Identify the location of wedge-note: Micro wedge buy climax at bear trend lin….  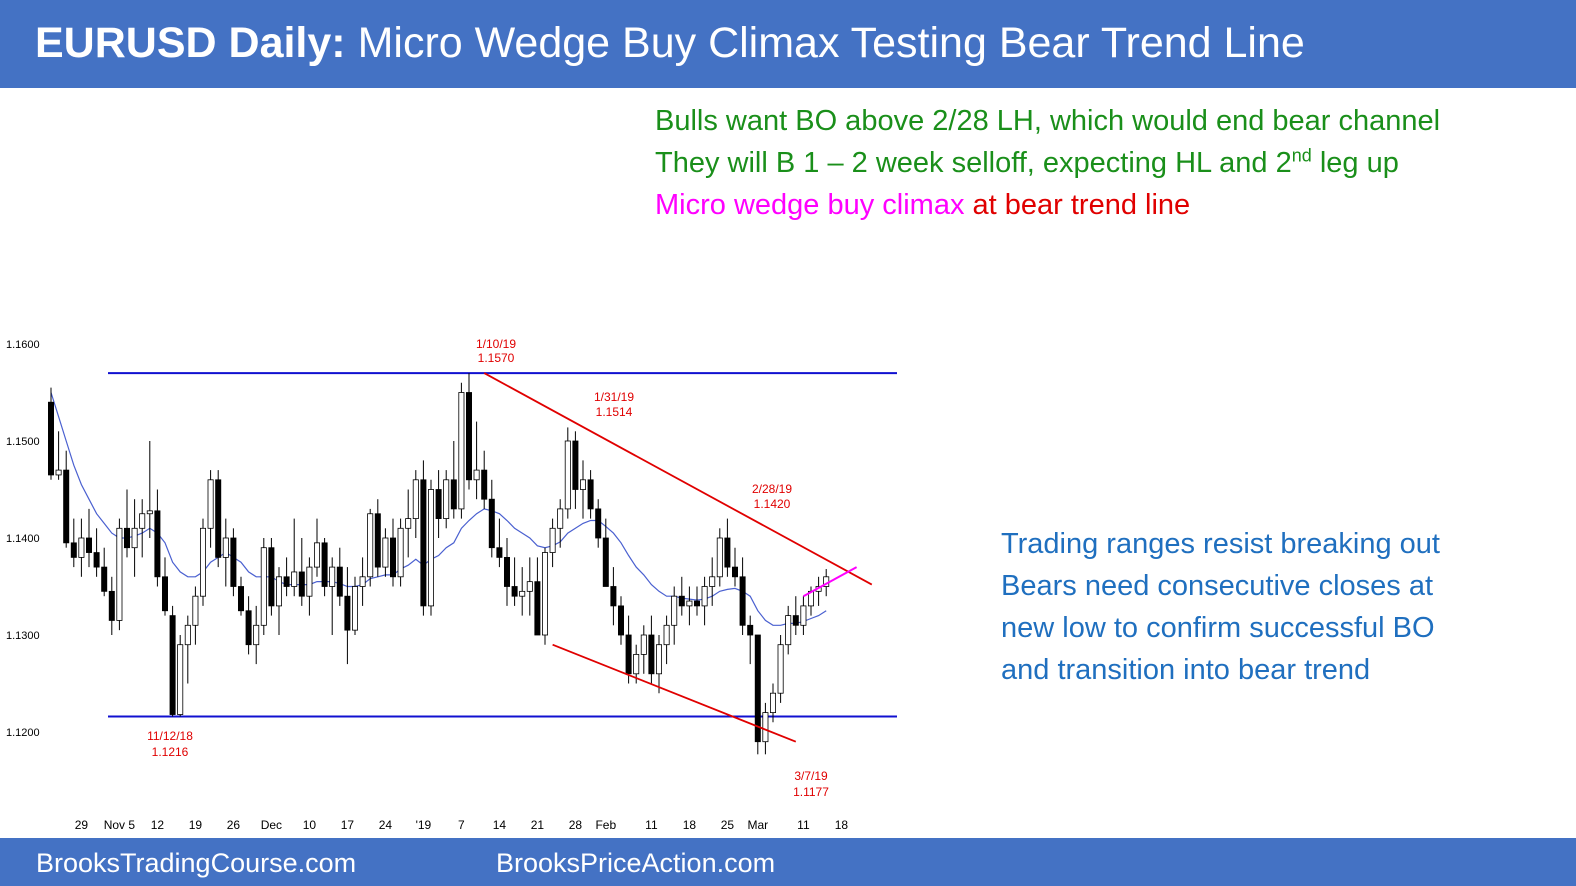
(922, 205).